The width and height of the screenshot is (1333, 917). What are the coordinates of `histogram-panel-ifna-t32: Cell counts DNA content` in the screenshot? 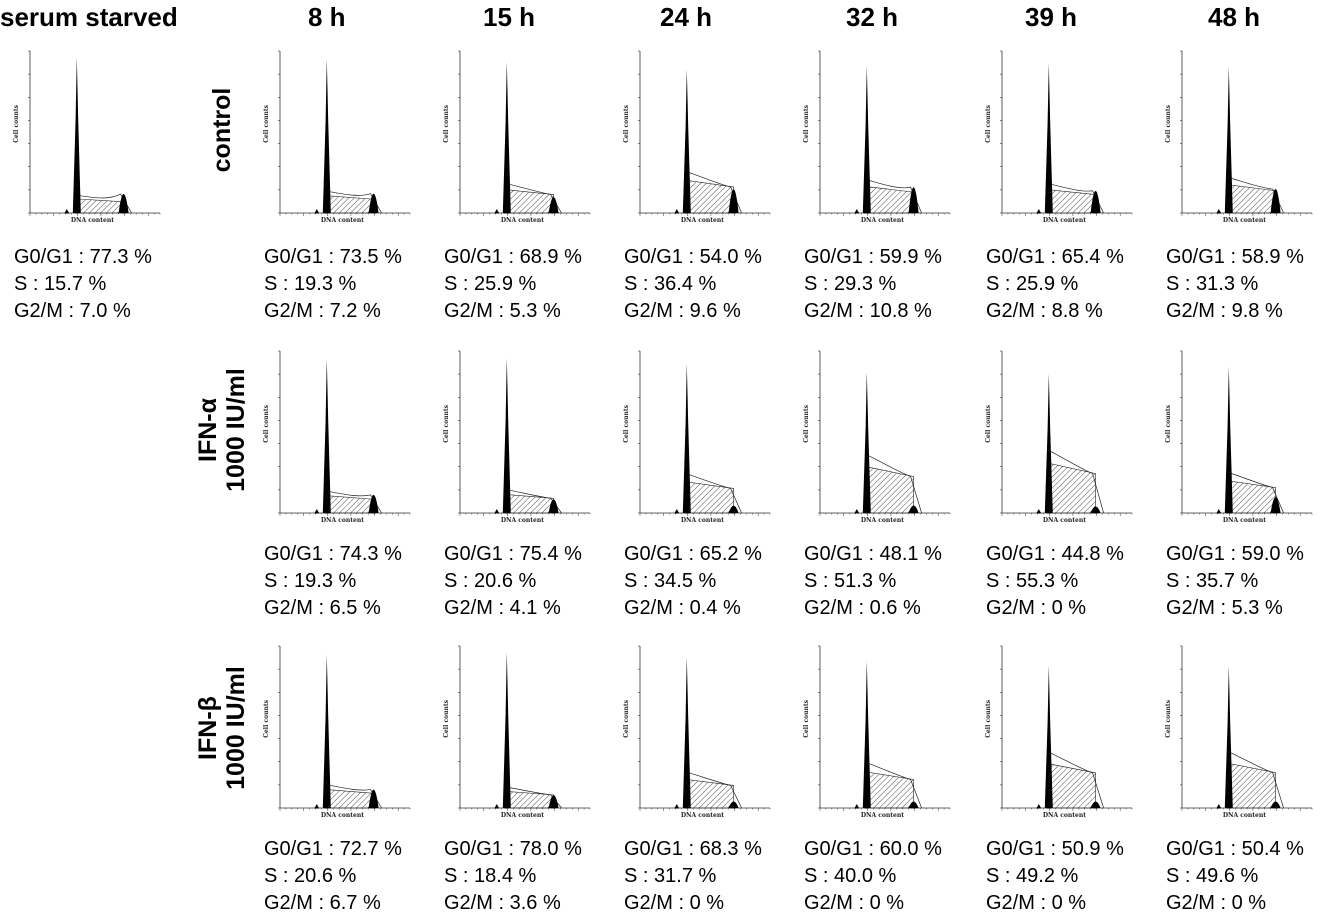 It's located at (875, 434).